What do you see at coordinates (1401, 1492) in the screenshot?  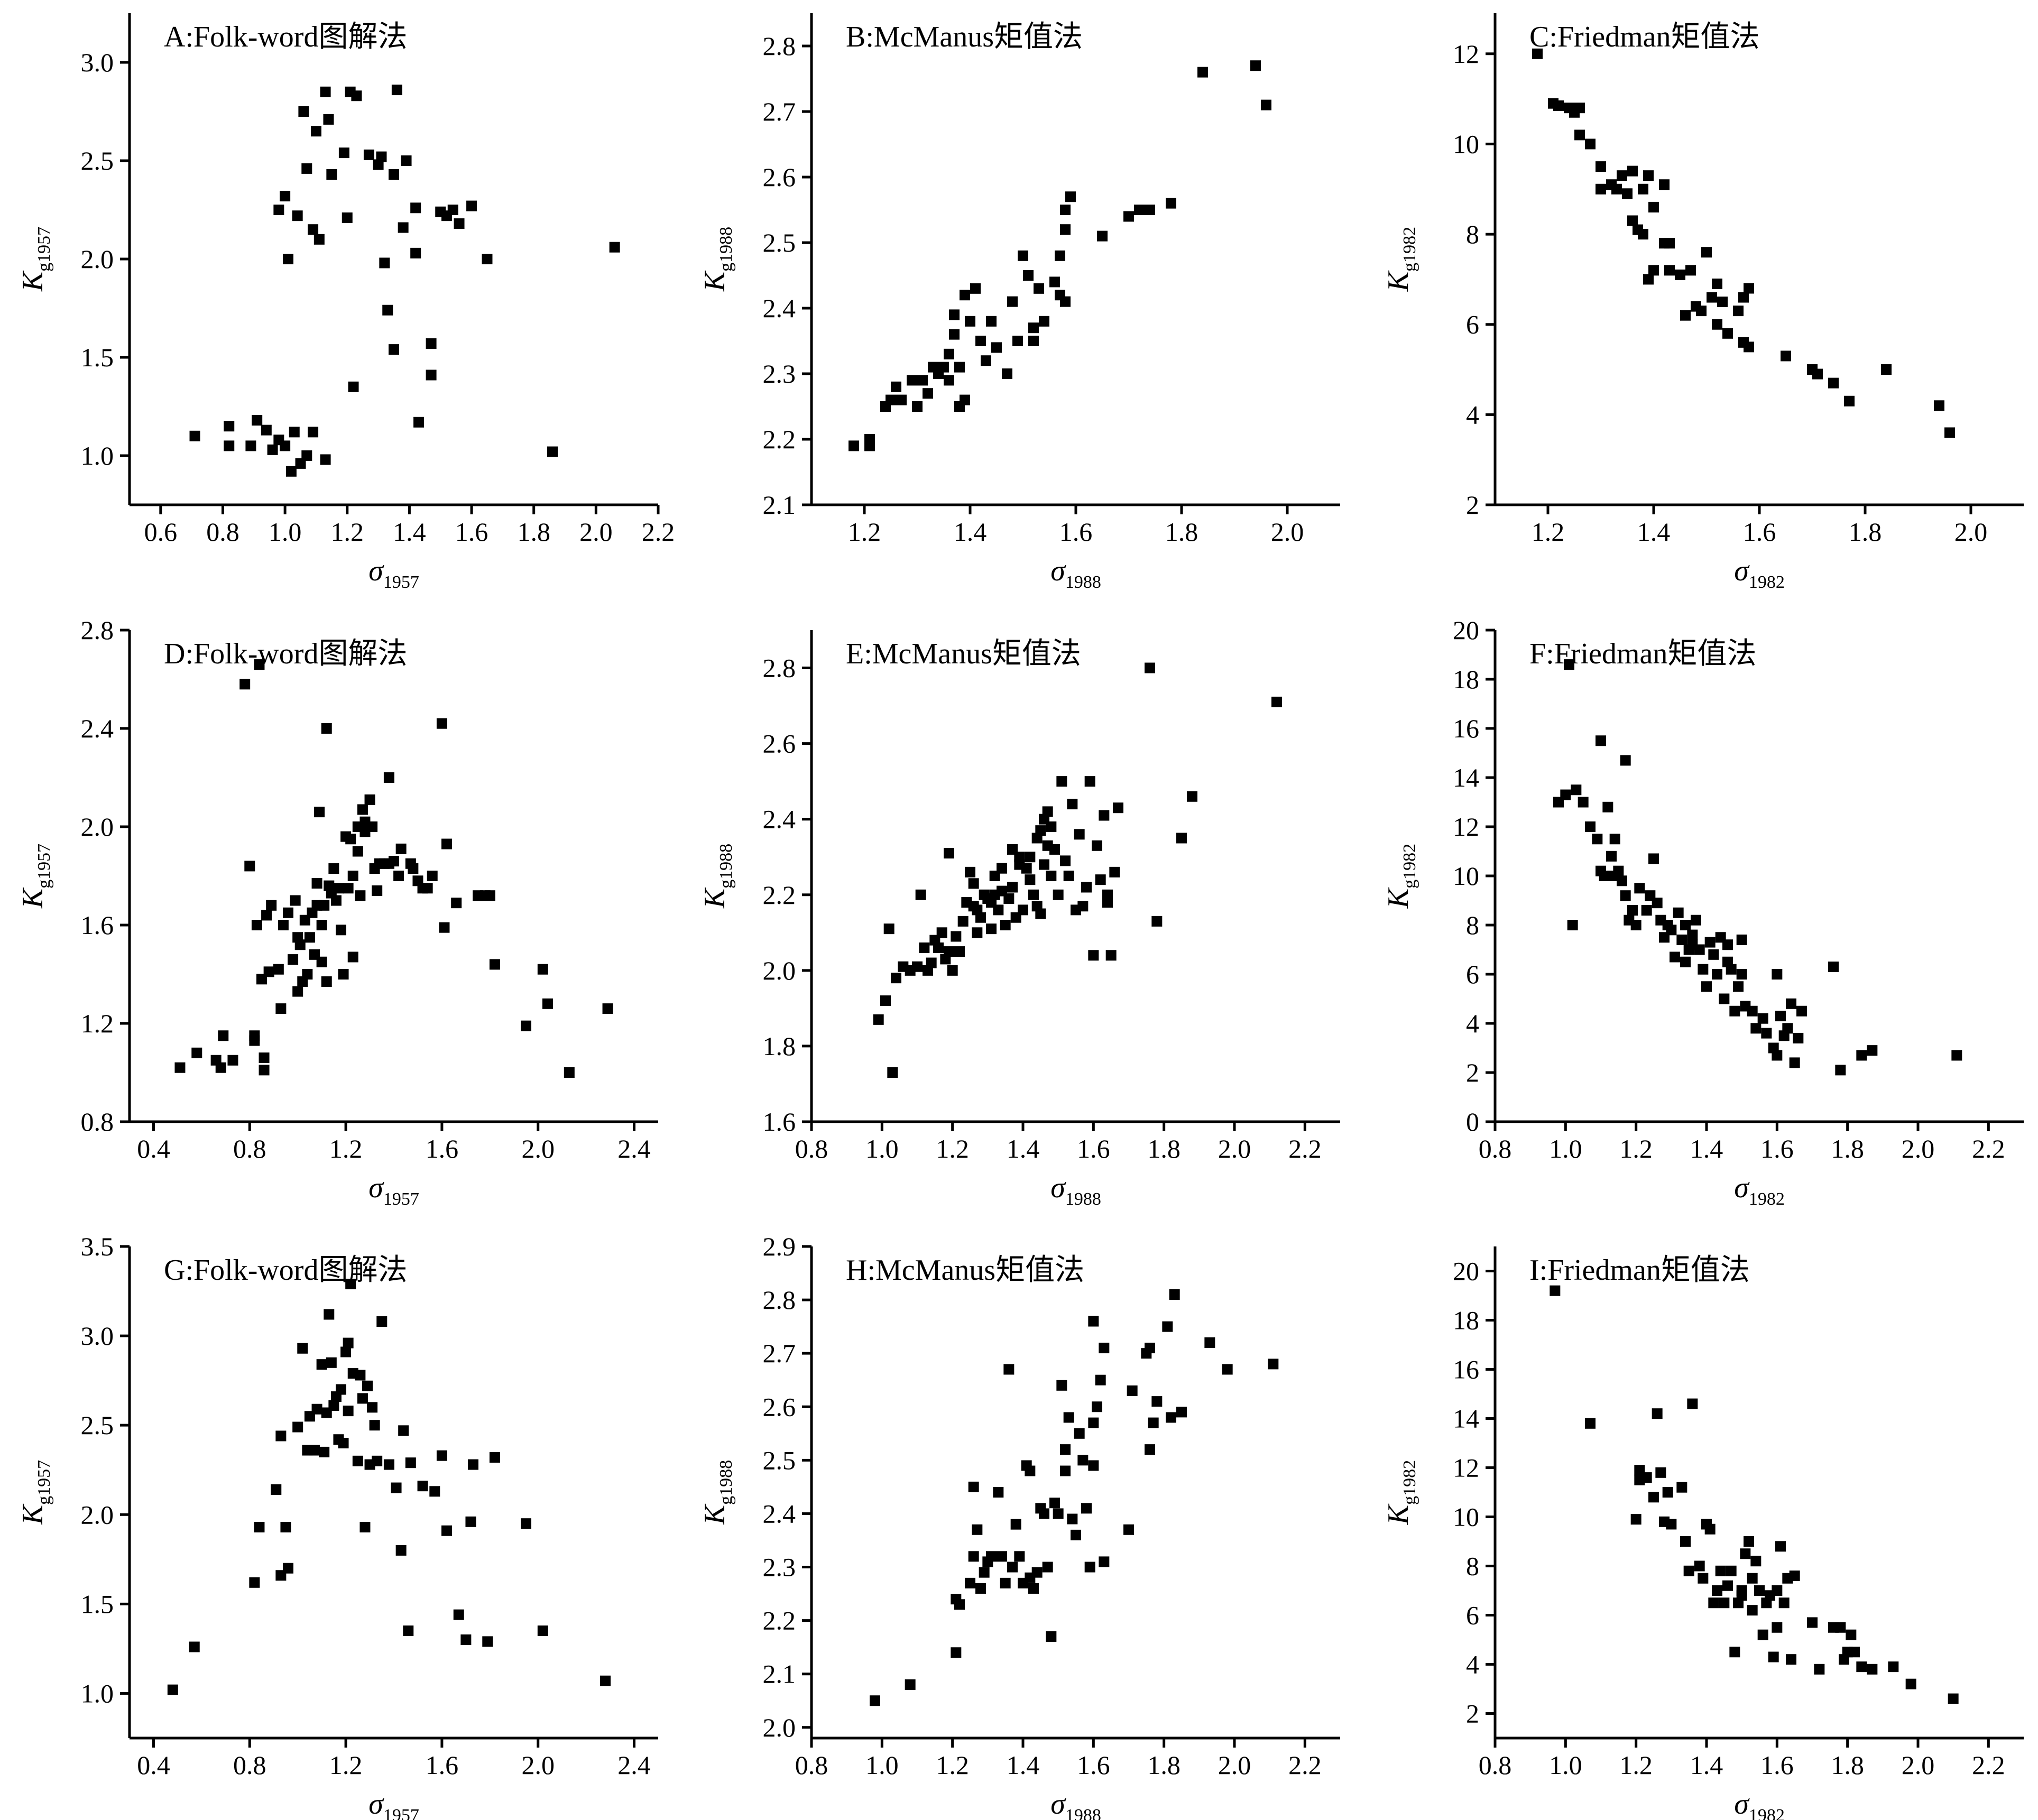 I see `y-axis-label: Kg1982` at bounding box center [1401, 1492].